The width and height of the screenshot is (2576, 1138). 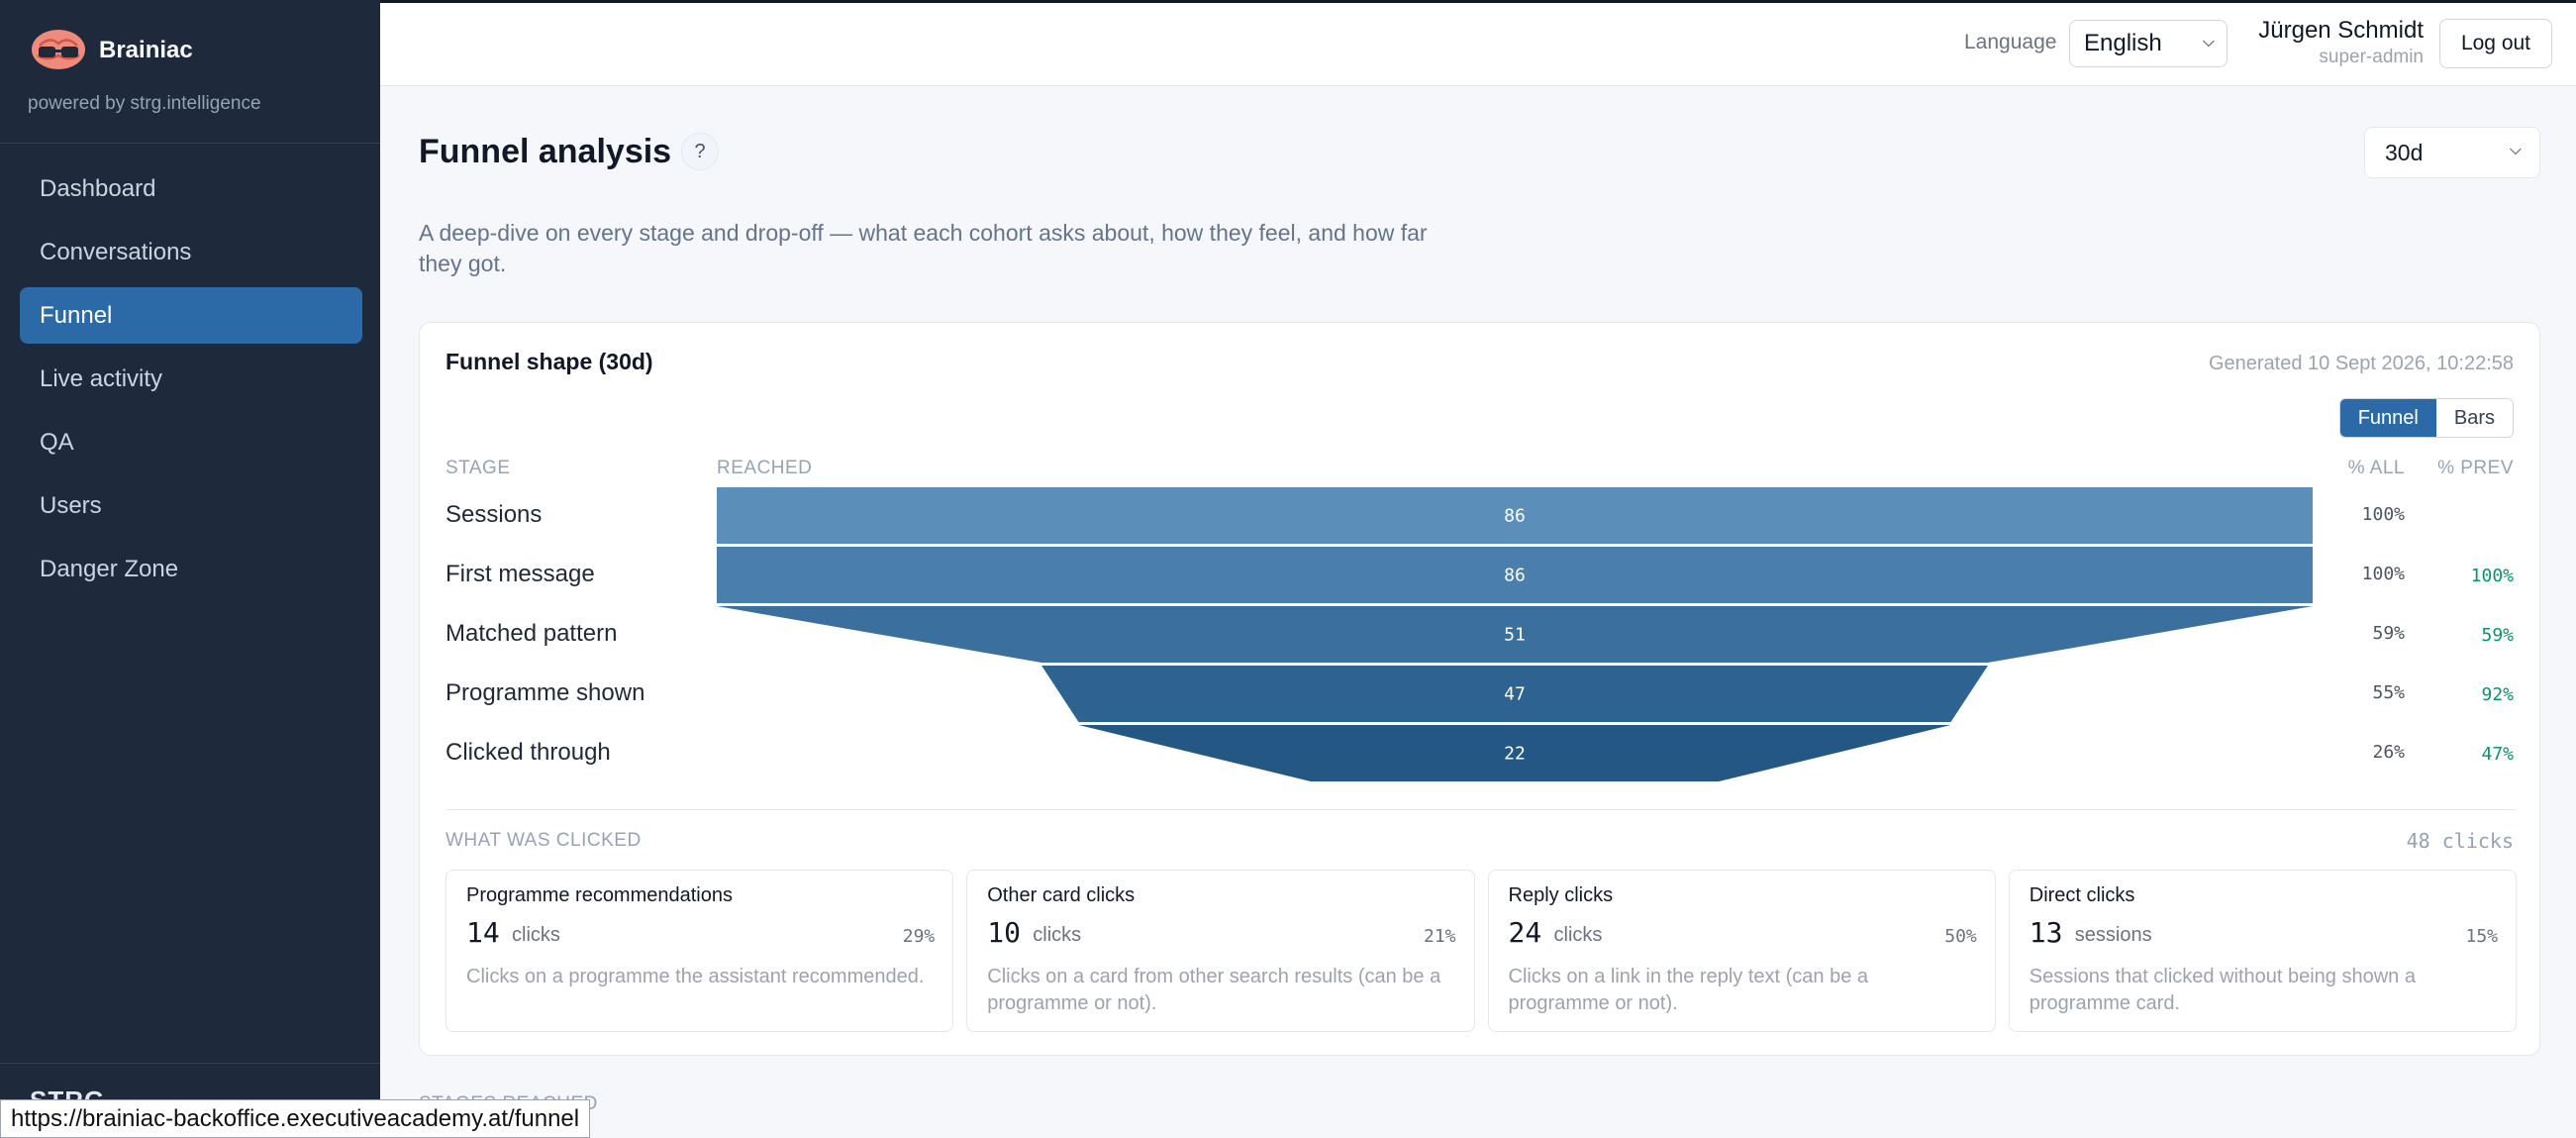 I want to click on stage-pct-all: 59%, so click(x=2389, y=634).